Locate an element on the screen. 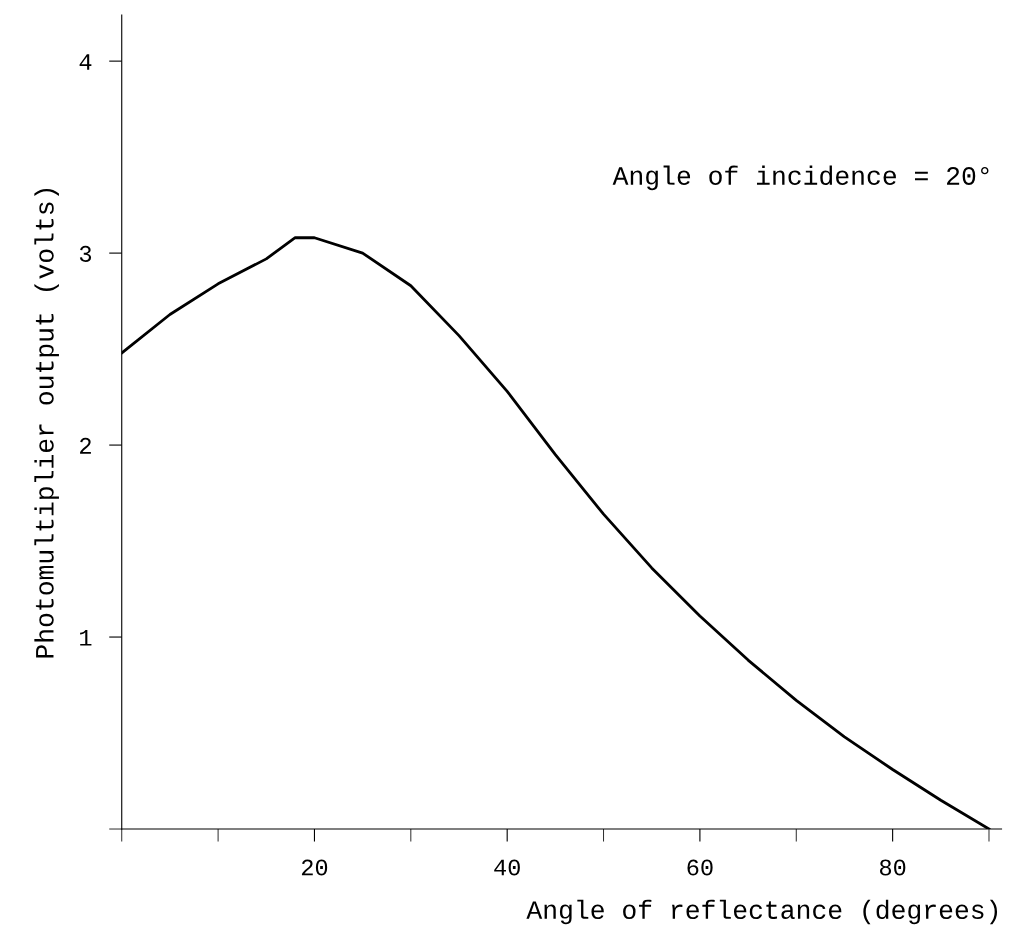 The image size is (1023, 941). x-tick-label: 60 is located at coordinates (700, 867).